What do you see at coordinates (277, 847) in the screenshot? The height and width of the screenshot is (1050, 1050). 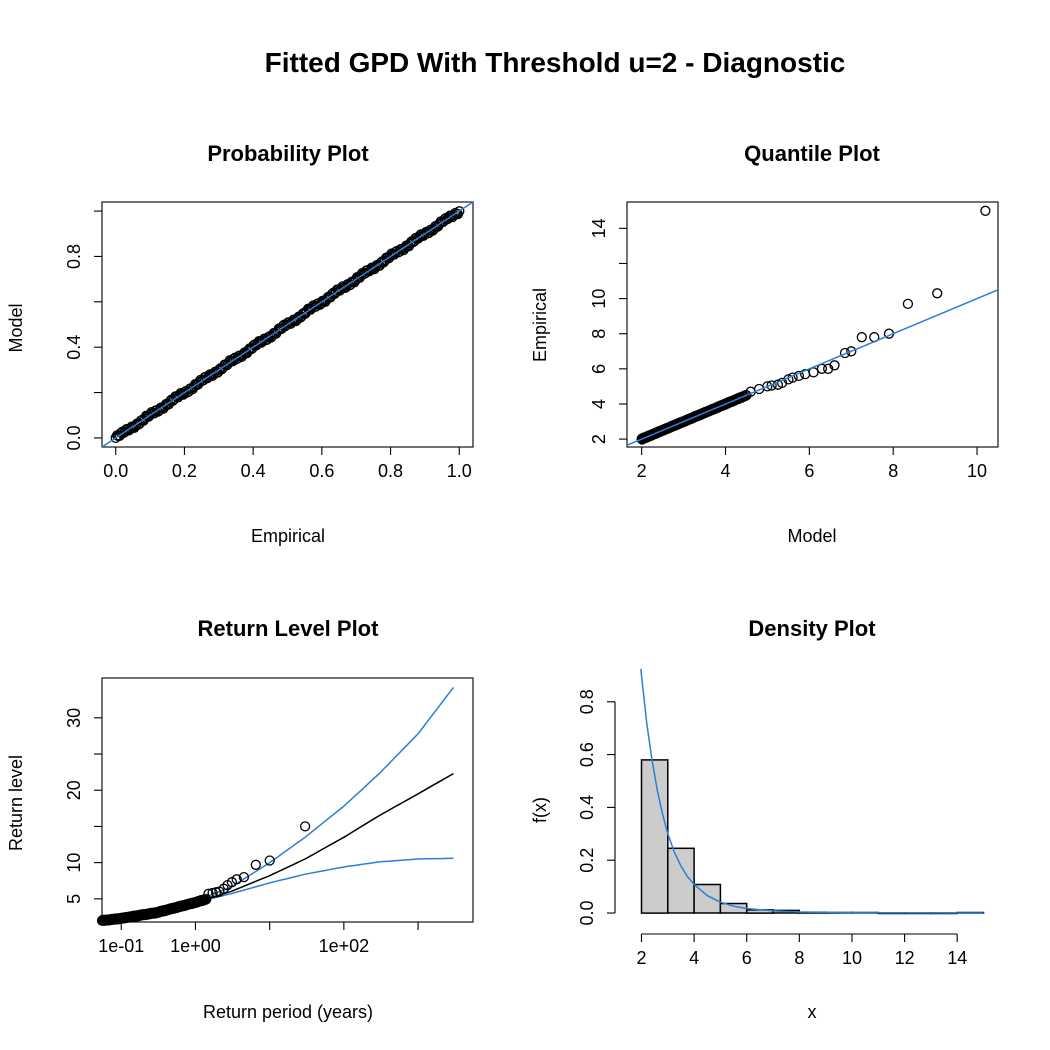 I see `return-level-estimate-line` at bounding box center [277, 847].